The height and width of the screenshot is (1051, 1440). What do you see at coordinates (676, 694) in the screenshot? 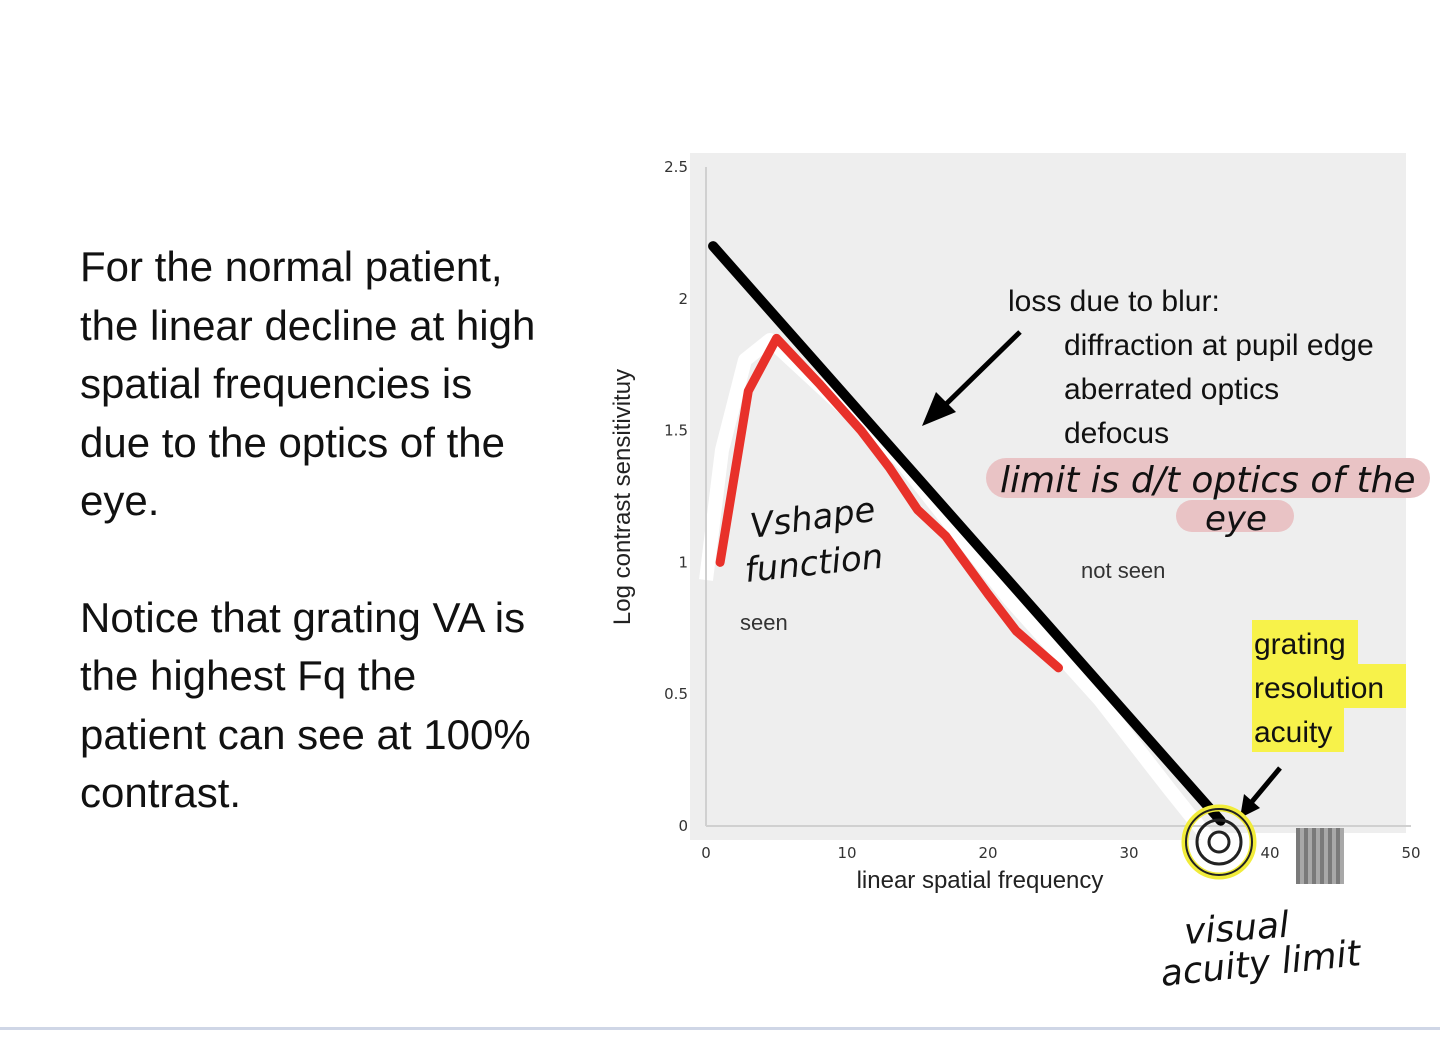
I see `y-tick-label: 0.5` at bounding box center [676, 694].